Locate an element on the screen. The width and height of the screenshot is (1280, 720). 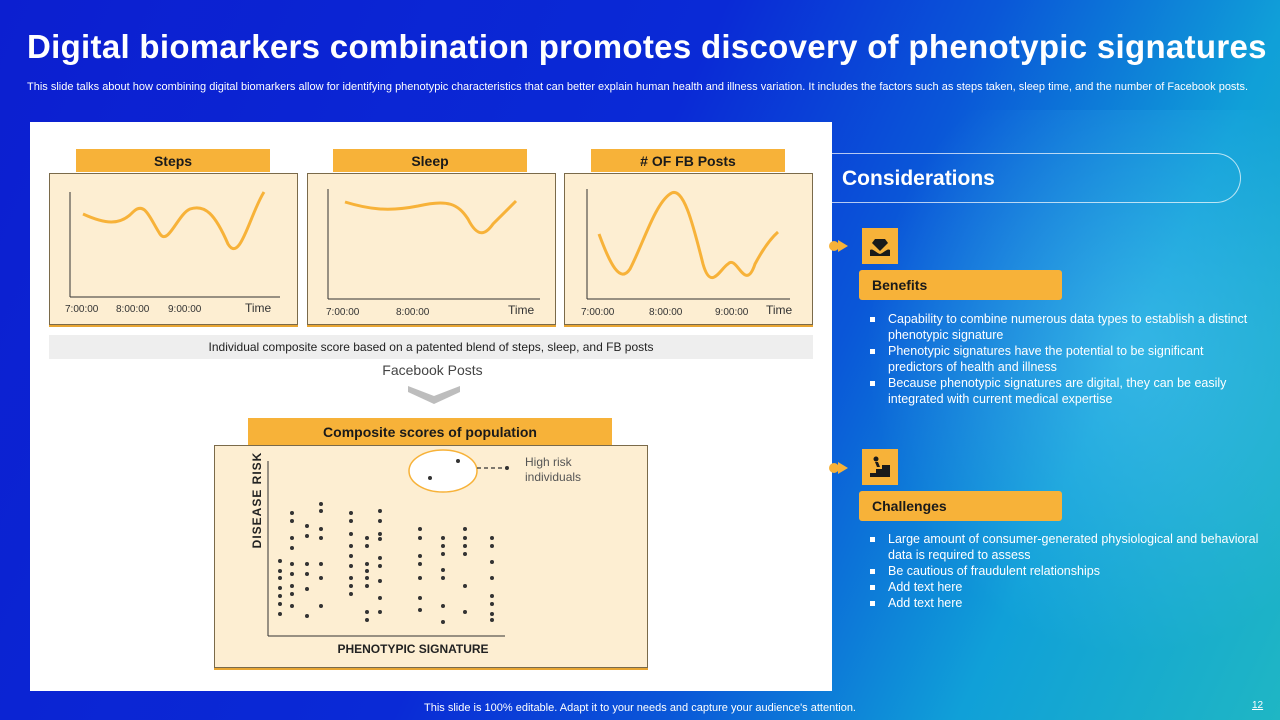
considerations-title: Considerations is located at coordinates (918, 178).